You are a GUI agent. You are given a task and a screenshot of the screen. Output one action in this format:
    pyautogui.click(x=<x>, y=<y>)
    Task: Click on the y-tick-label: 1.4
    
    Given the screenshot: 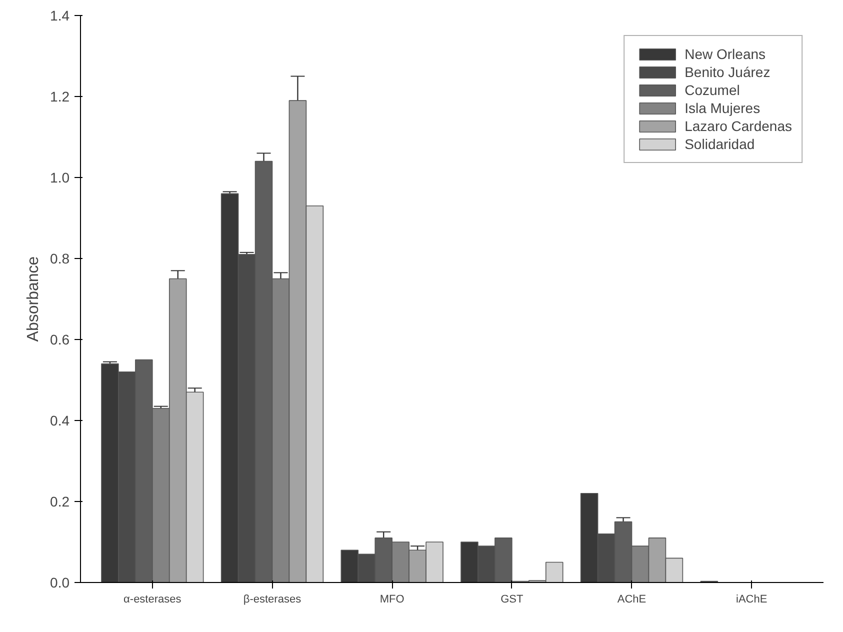 What is the action you would take?
    pyautogui.click(x=60, y=16)
    